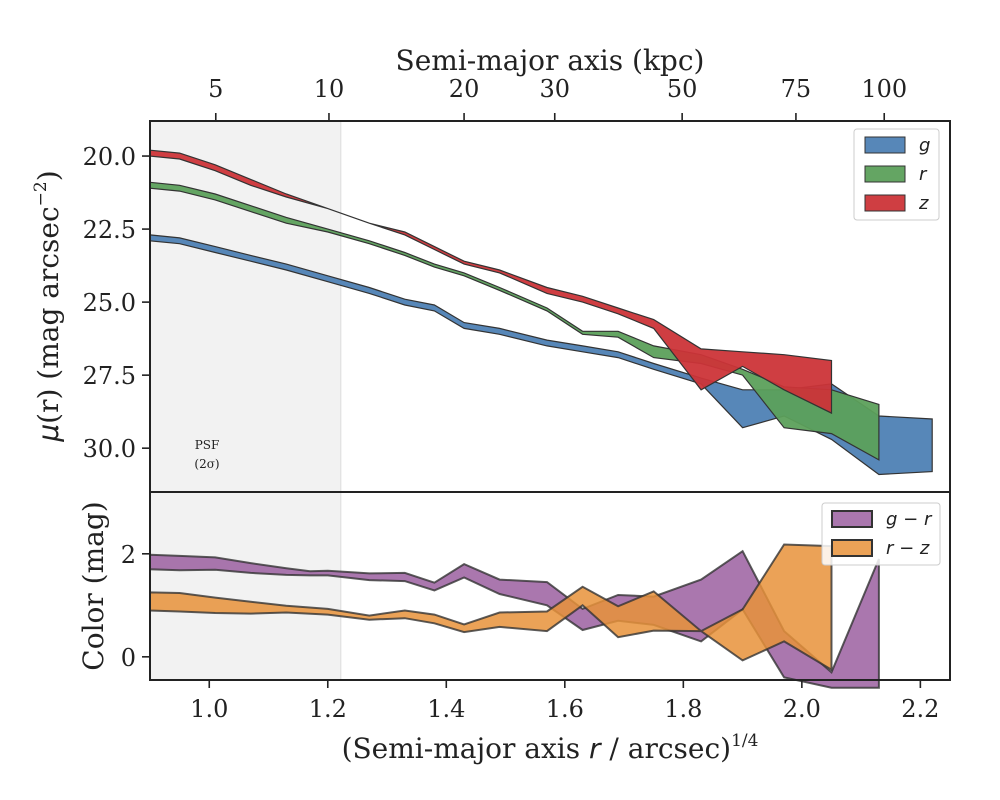  What do you see at coordinates (128, 555) in the screenshot?
I see `lower-y-tick-label: 2` at bounding box center [128, 555].